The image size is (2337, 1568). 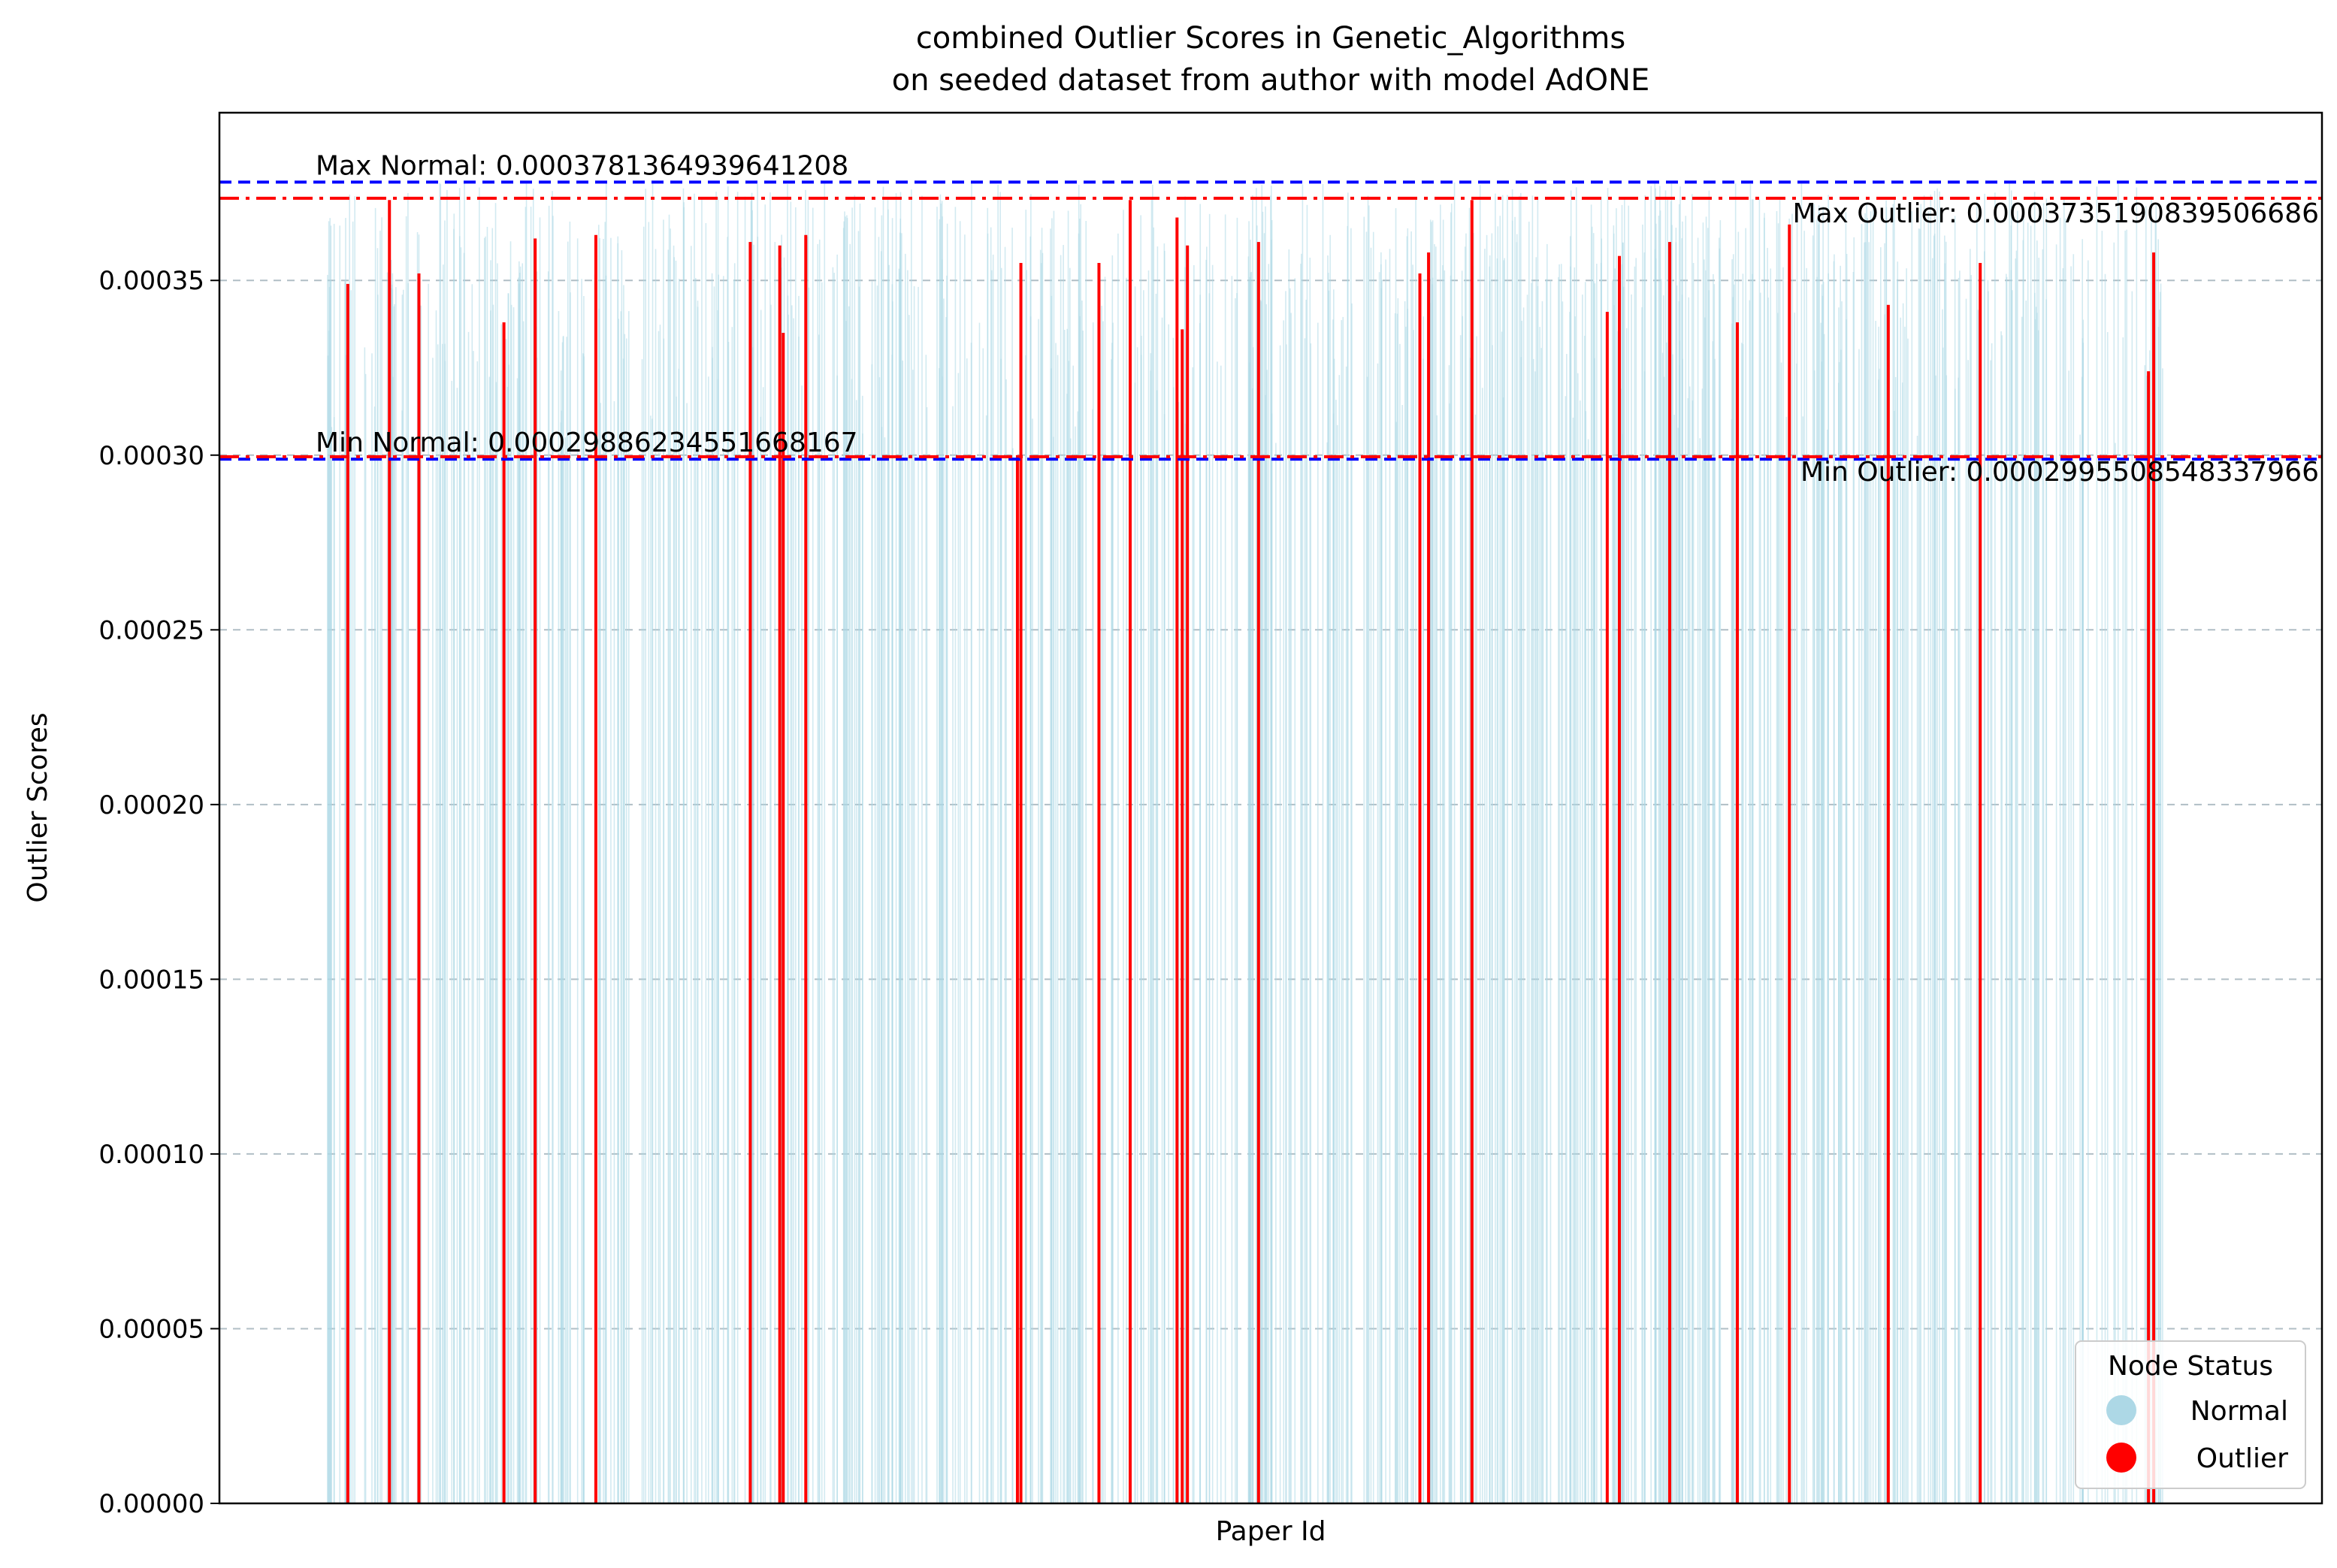 What do you see at coordinates (2121, 1458) in the screenshot?
I see `legend-marker-outlier` at bounding box center [2121, 1458].